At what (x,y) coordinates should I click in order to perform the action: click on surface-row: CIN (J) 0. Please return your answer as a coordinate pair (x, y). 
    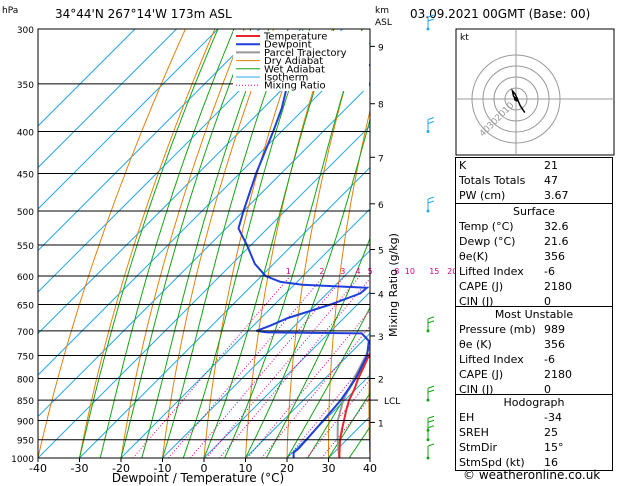
    Looking at the image, I should click on (505, 301).